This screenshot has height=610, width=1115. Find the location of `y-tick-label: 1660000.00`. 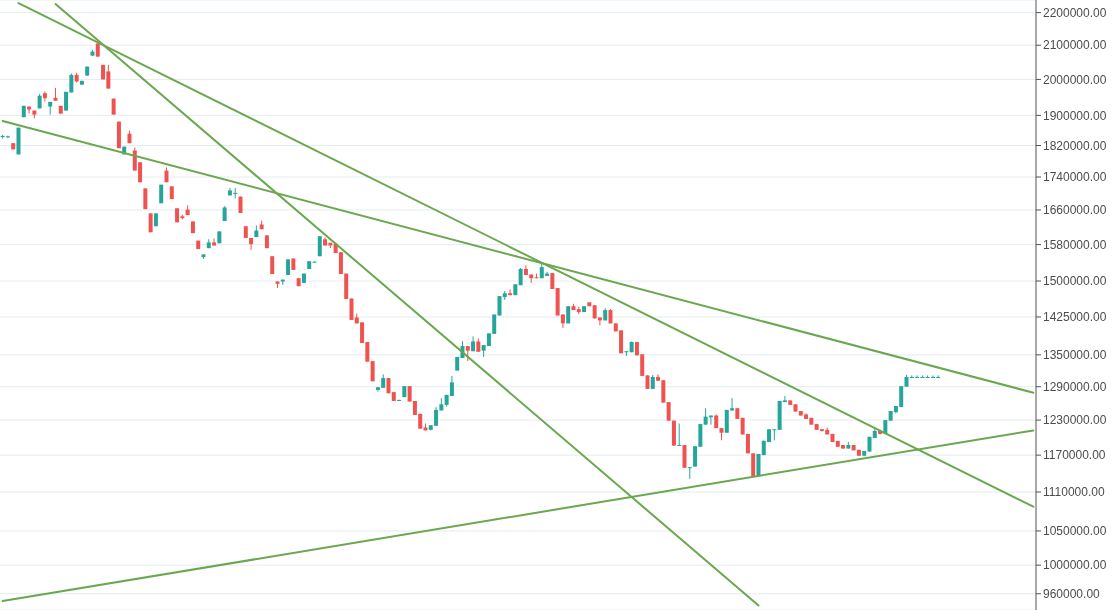

y-tick-label: 1660000.00 is located at coordinates (1075, 210).